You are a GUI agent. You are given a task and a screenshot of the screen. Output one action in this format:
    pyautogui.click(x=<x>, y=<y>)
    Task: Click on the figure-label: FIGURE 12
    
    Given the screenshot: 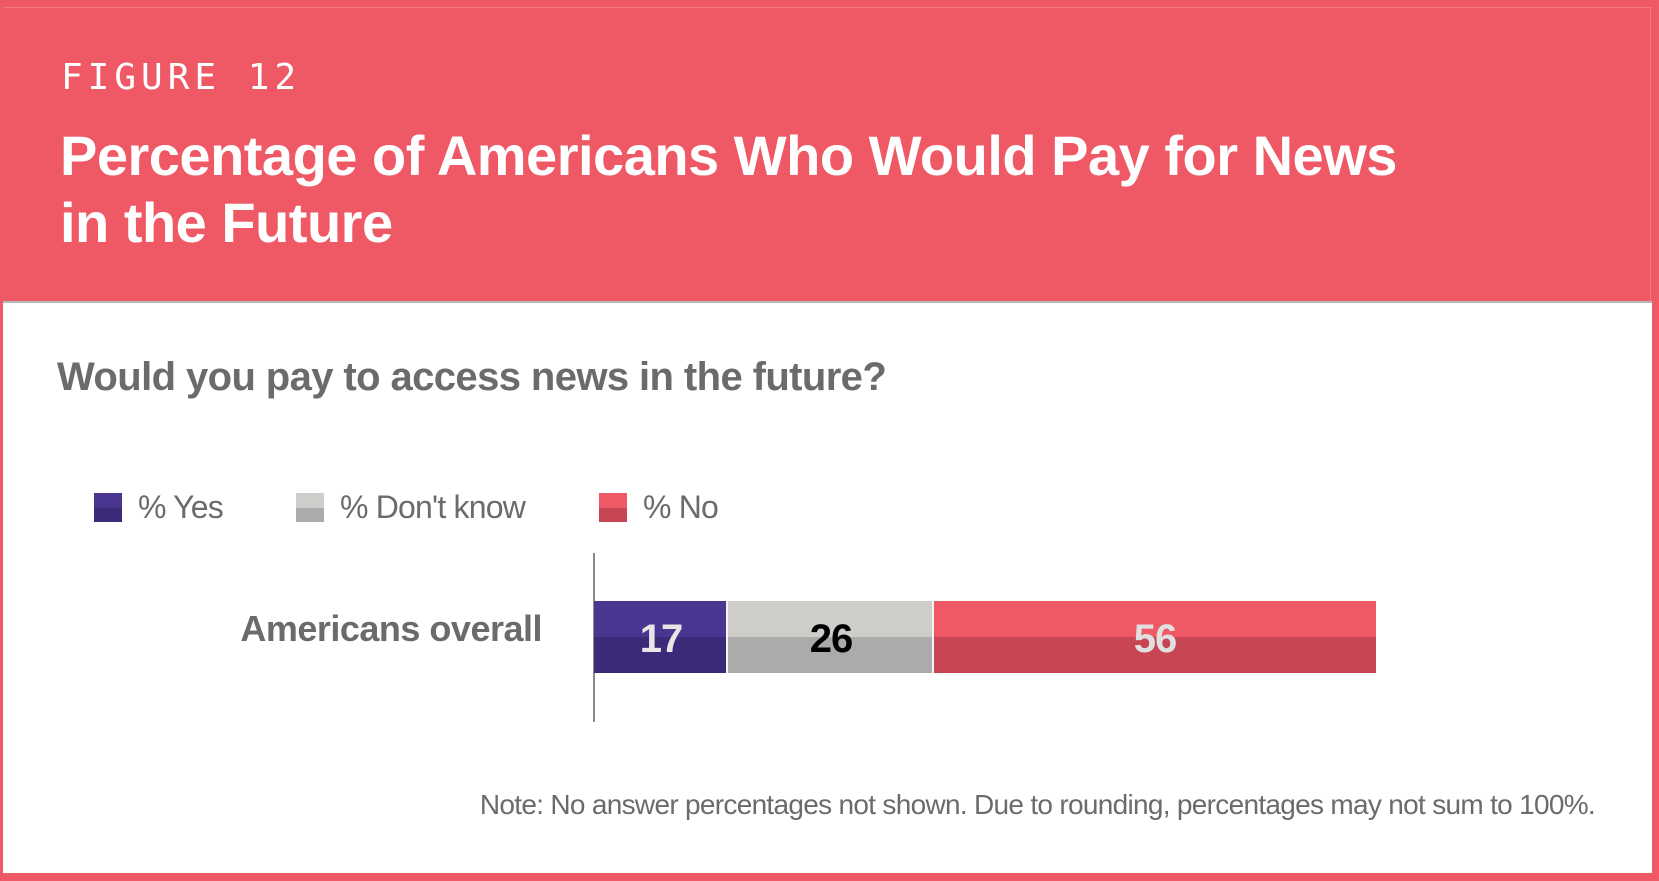 What is the action you would take?
    pyautogui.click(x=181, y=77)
    